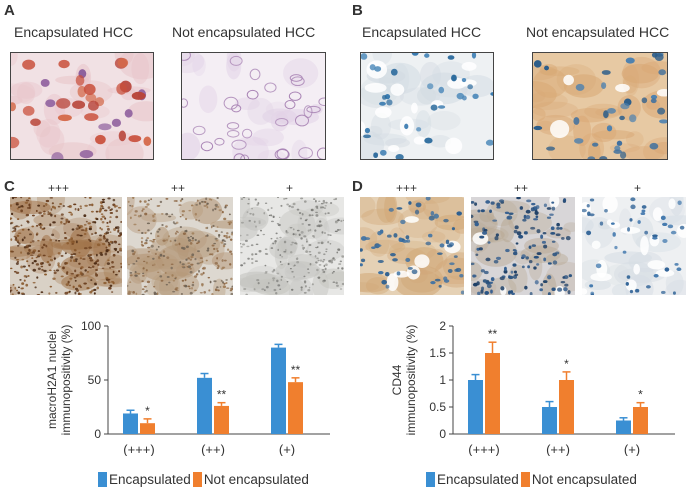 This screenshot has height=497, width=690. What do you see at coordinates (97, 434) in the screenshot?
I see `macroh2a1-ytick-label: 0` at bounding box center [97, 434].